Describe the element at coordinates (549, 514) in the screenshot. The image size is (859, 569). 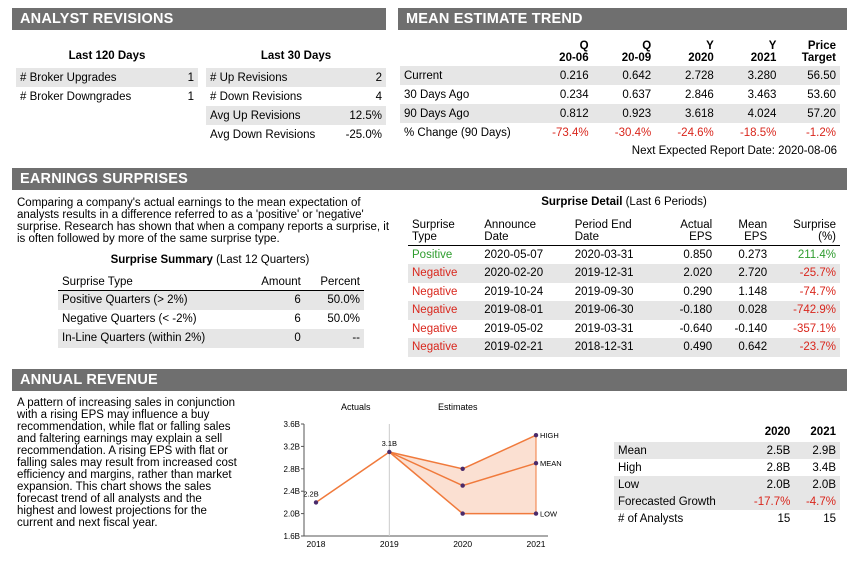
I see `series-label-low: LOW` at that location.